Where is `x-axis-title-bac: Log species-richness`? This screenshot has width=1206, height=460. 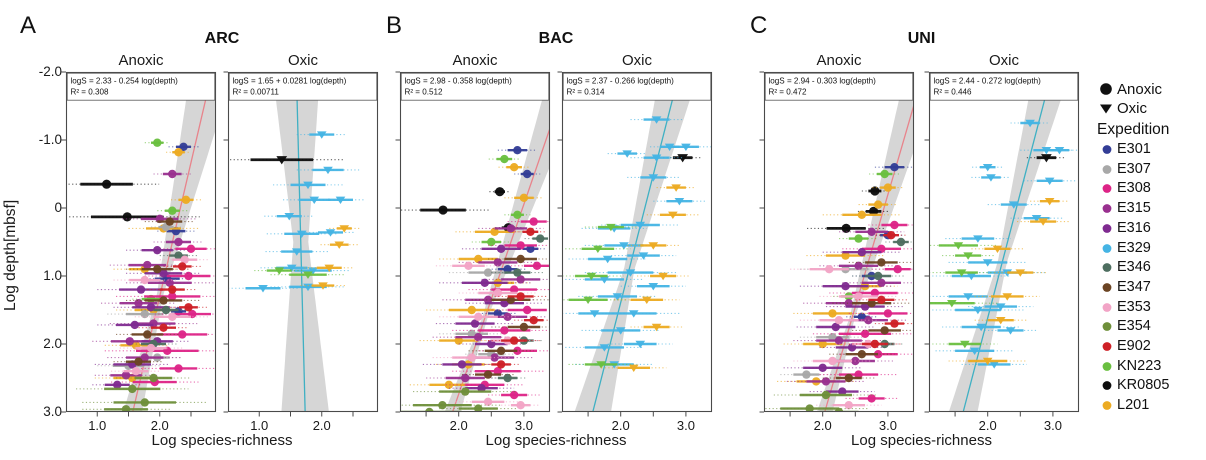
x-axis-title-bac: Log species-richness is located at coordinates (556, 440).